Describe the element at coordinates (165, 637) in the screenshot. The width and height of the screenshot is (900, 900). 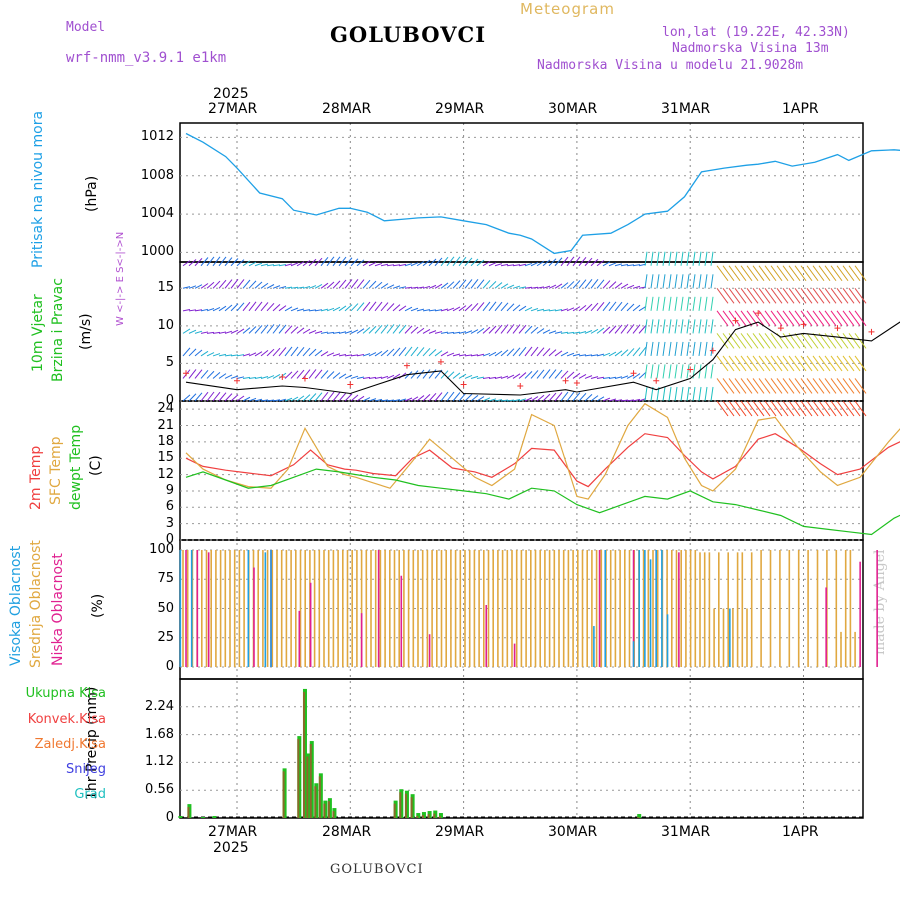
I see `cloud-tick: 25` at that location.